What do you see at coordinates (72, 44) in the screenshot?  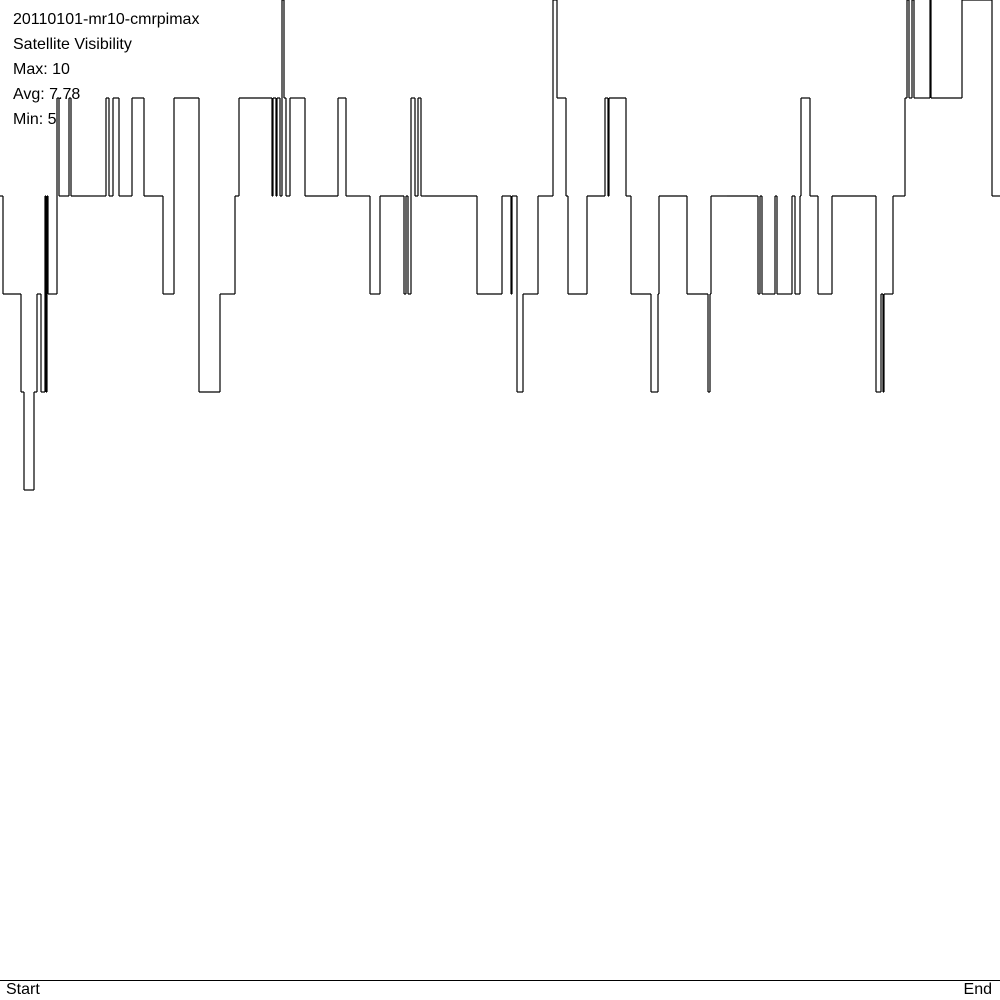 I see `chart-subtitle: Satellite Visibility` at bounding box center [72, 44].